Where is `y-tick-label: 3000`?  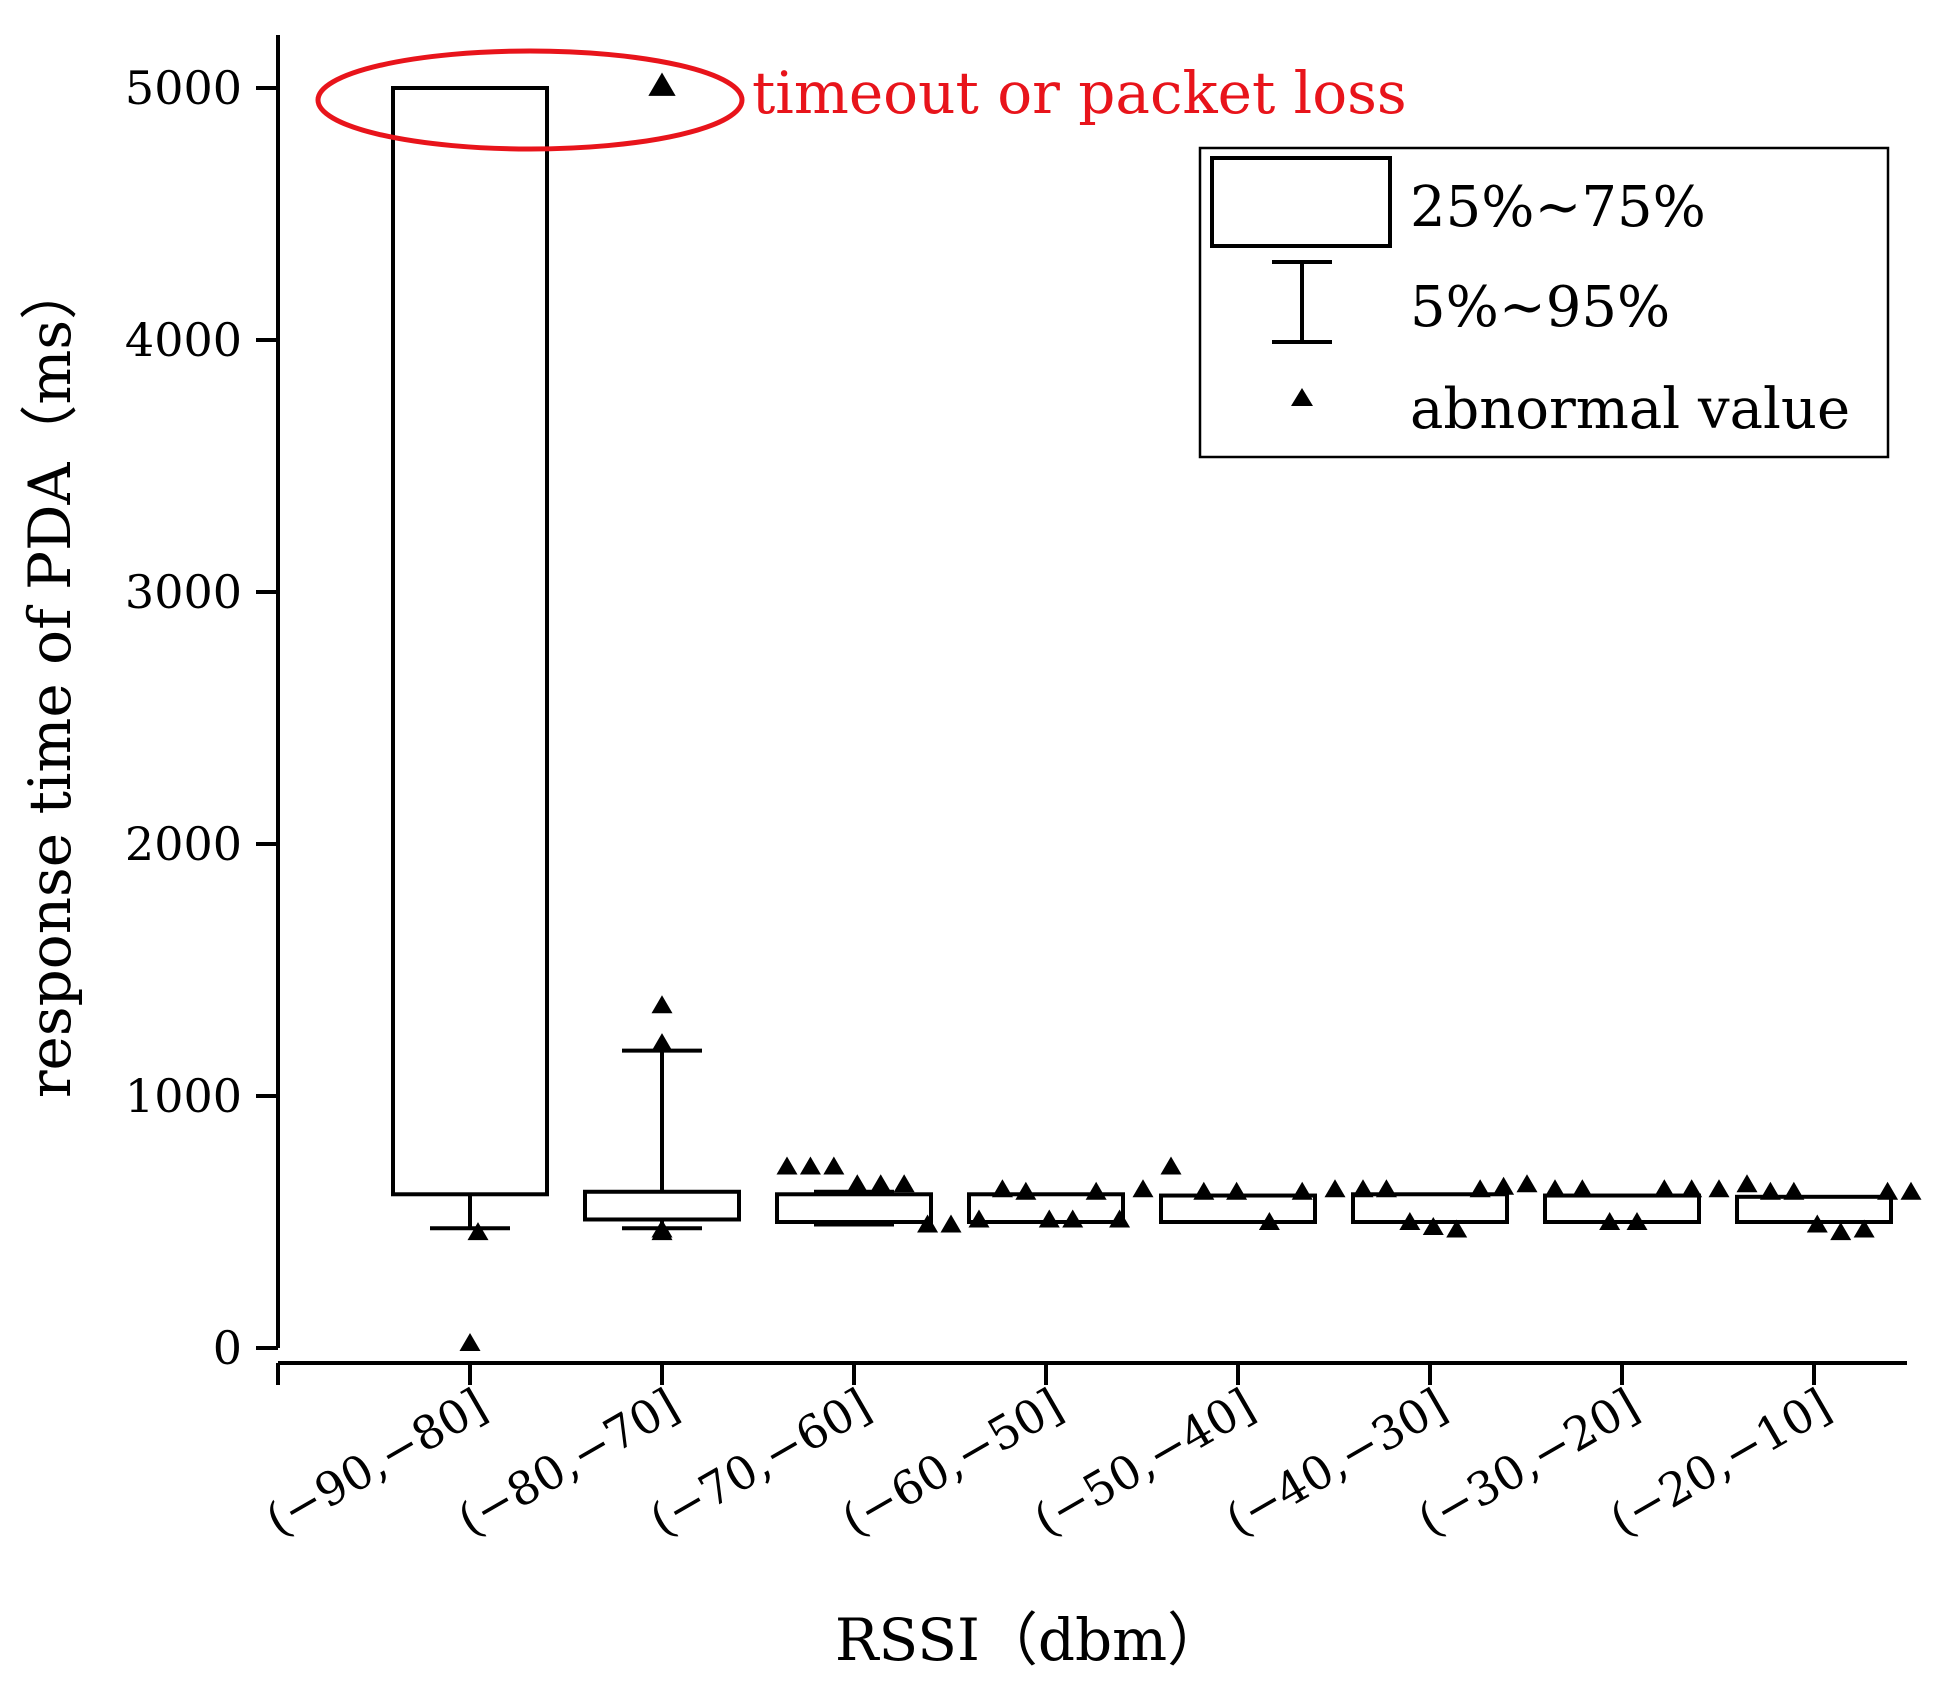 y-tick-label: 3000 is located at coordinates (183, 592).